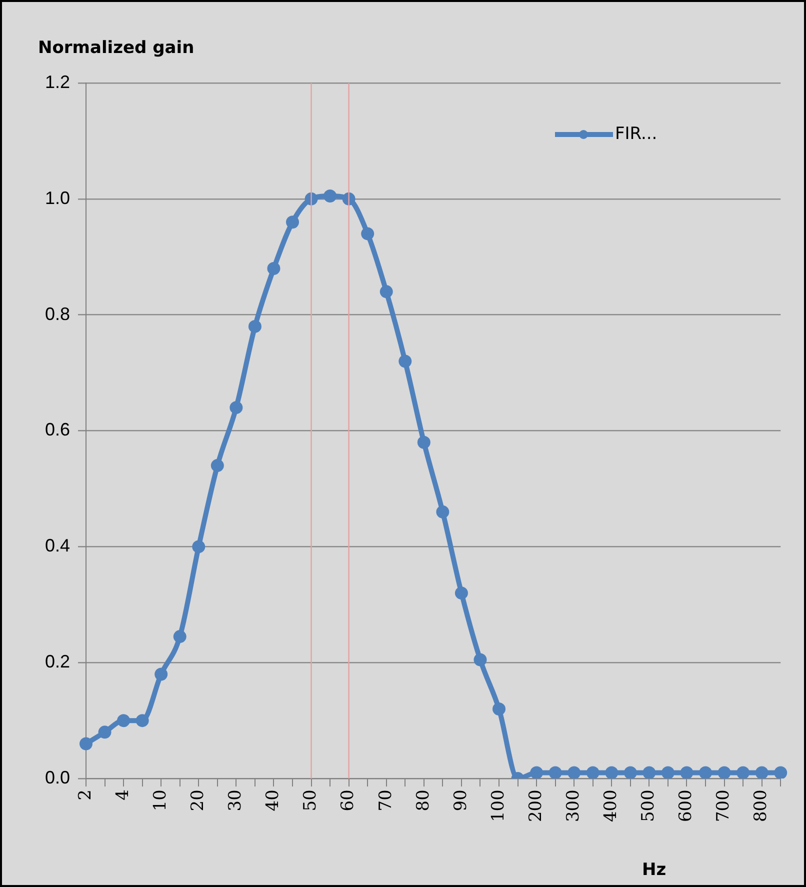  What do you see at coordinates (654, 870) in the screenshot?
I see `x-axis-title: Hz` at bounding box center [654, 870].